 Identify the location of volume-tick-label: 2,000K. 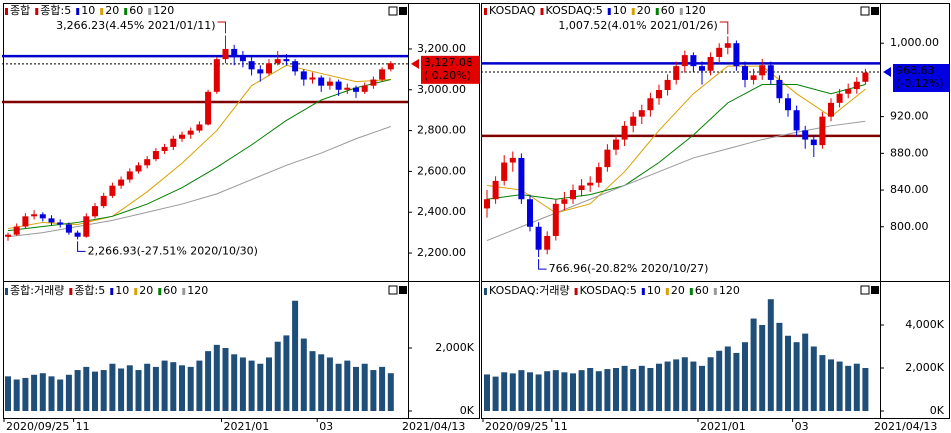
(454, 347).